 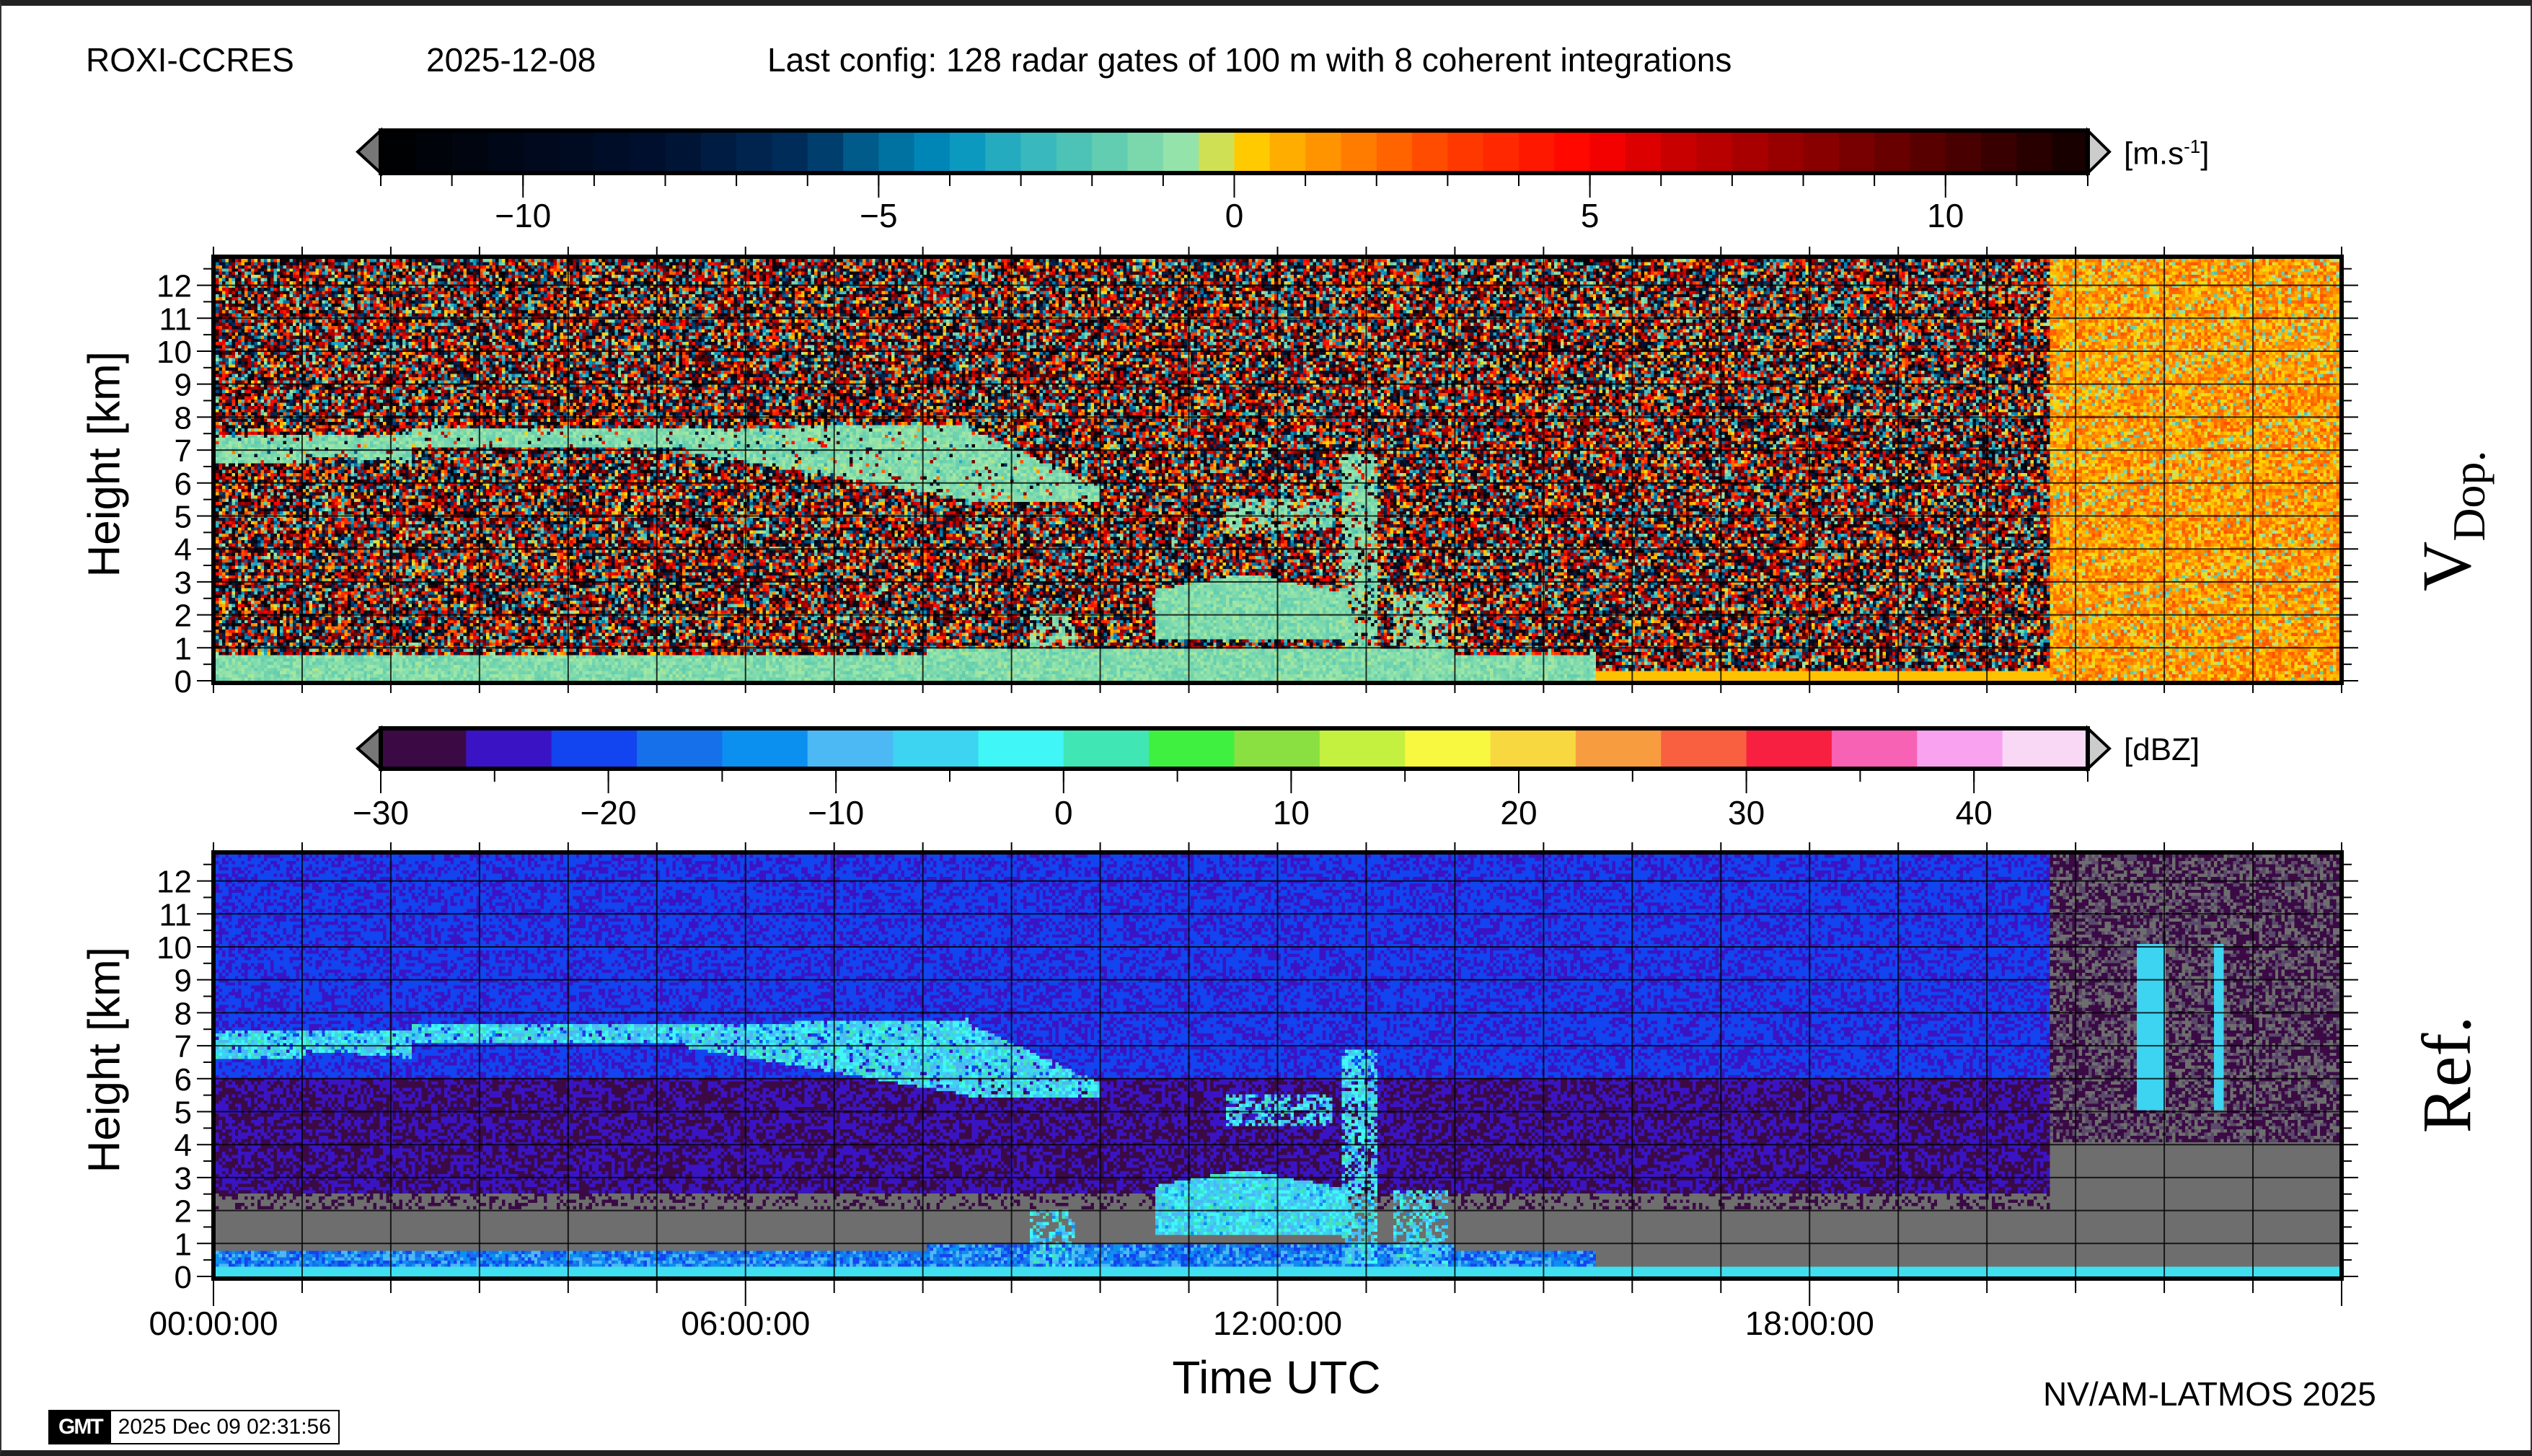 I want to click on gmt-stamp: GMT 2025 Dec 09 02:31:56, so click(x=194, y=1427).